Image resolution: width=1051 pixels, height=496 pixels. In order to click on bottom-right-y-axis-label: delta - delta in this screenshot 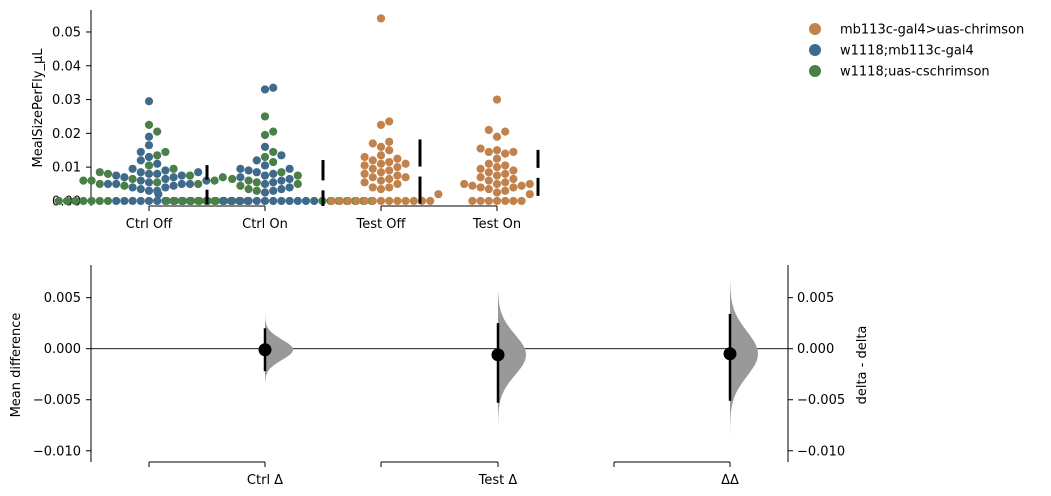, I will do `click(862, 365)`.